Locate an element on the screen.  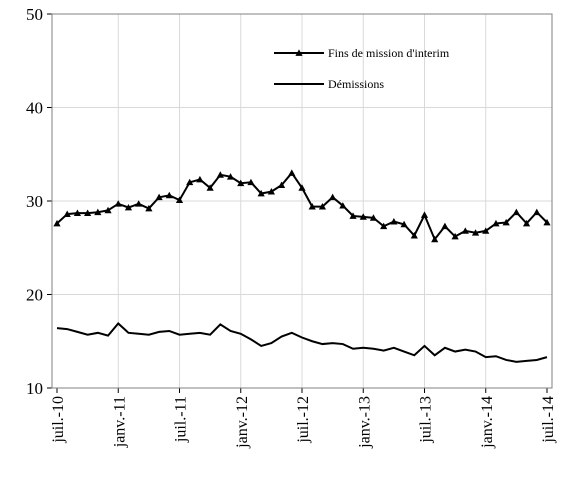
x-tick-label: janv.-13 is located at coordinates (364, 422).